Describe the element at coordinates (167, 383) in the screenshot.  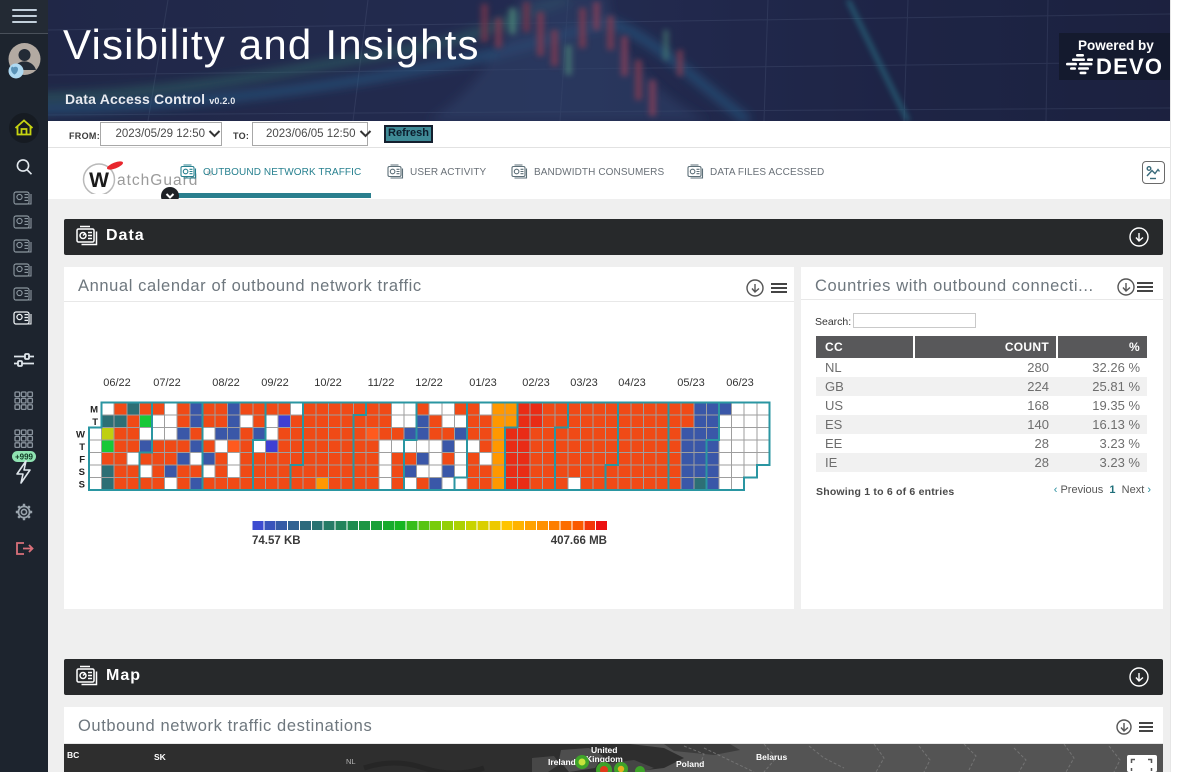
I see `svg-text: 07/22` at that location.